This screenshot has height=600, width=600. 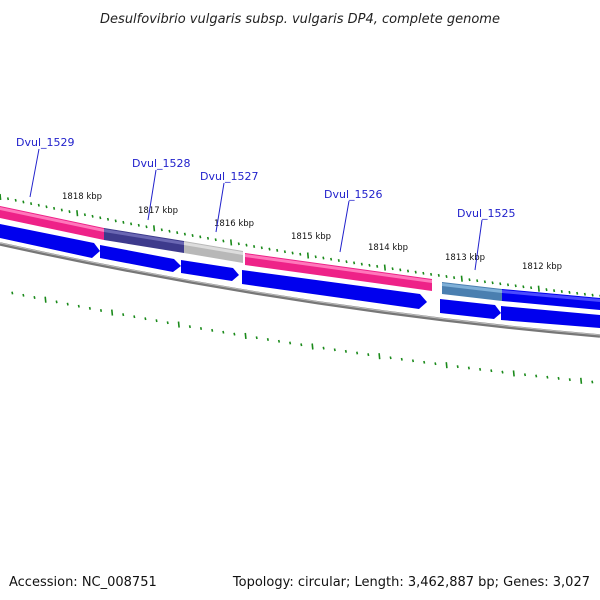 I want to click on gene-label-dvul-1526: Dvul_1526, so click(x=353, y=194).